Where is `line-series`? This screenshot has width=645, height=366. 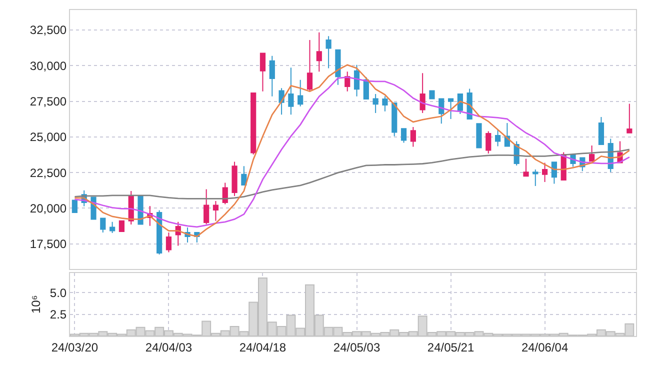 line-series is located at coordinates (352, 174).